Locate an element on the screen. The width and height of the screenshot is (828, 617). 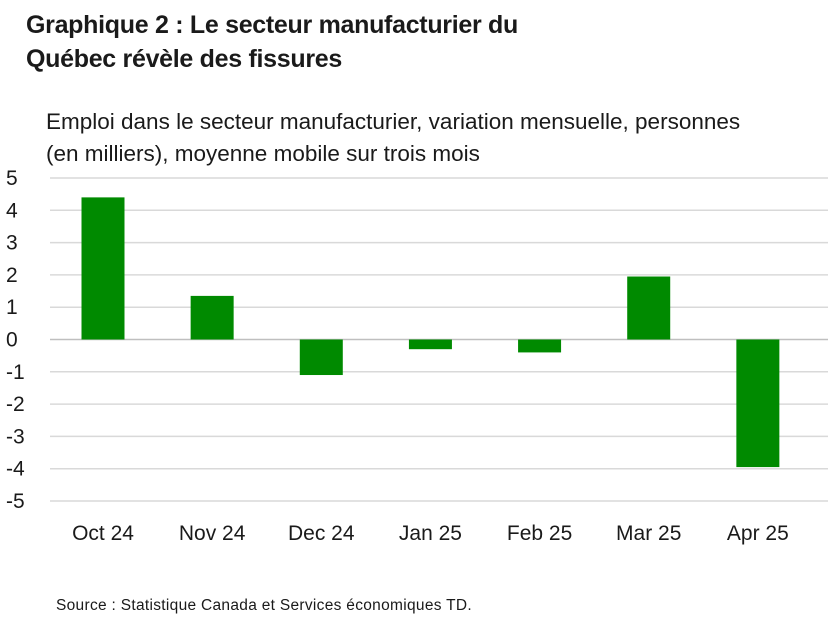
chart-title-line-2: Québec révèle des fissures is located at coordinates (184, 59).